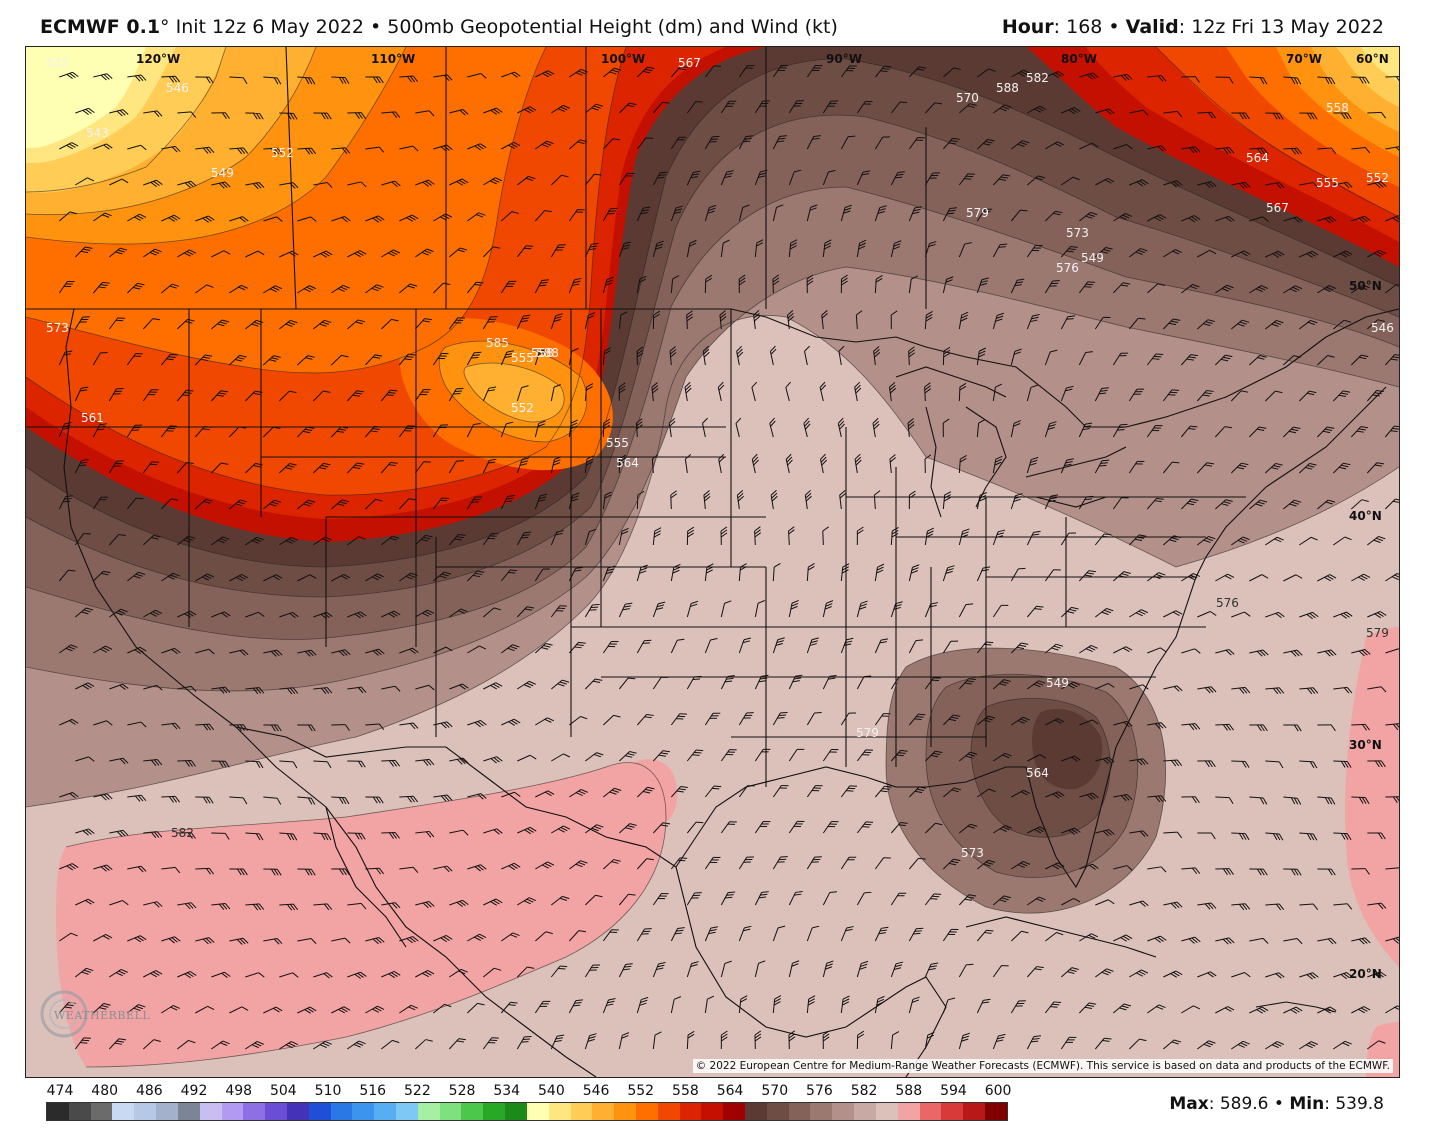  I want to click on legend-label: 540, so click(551, 1091).